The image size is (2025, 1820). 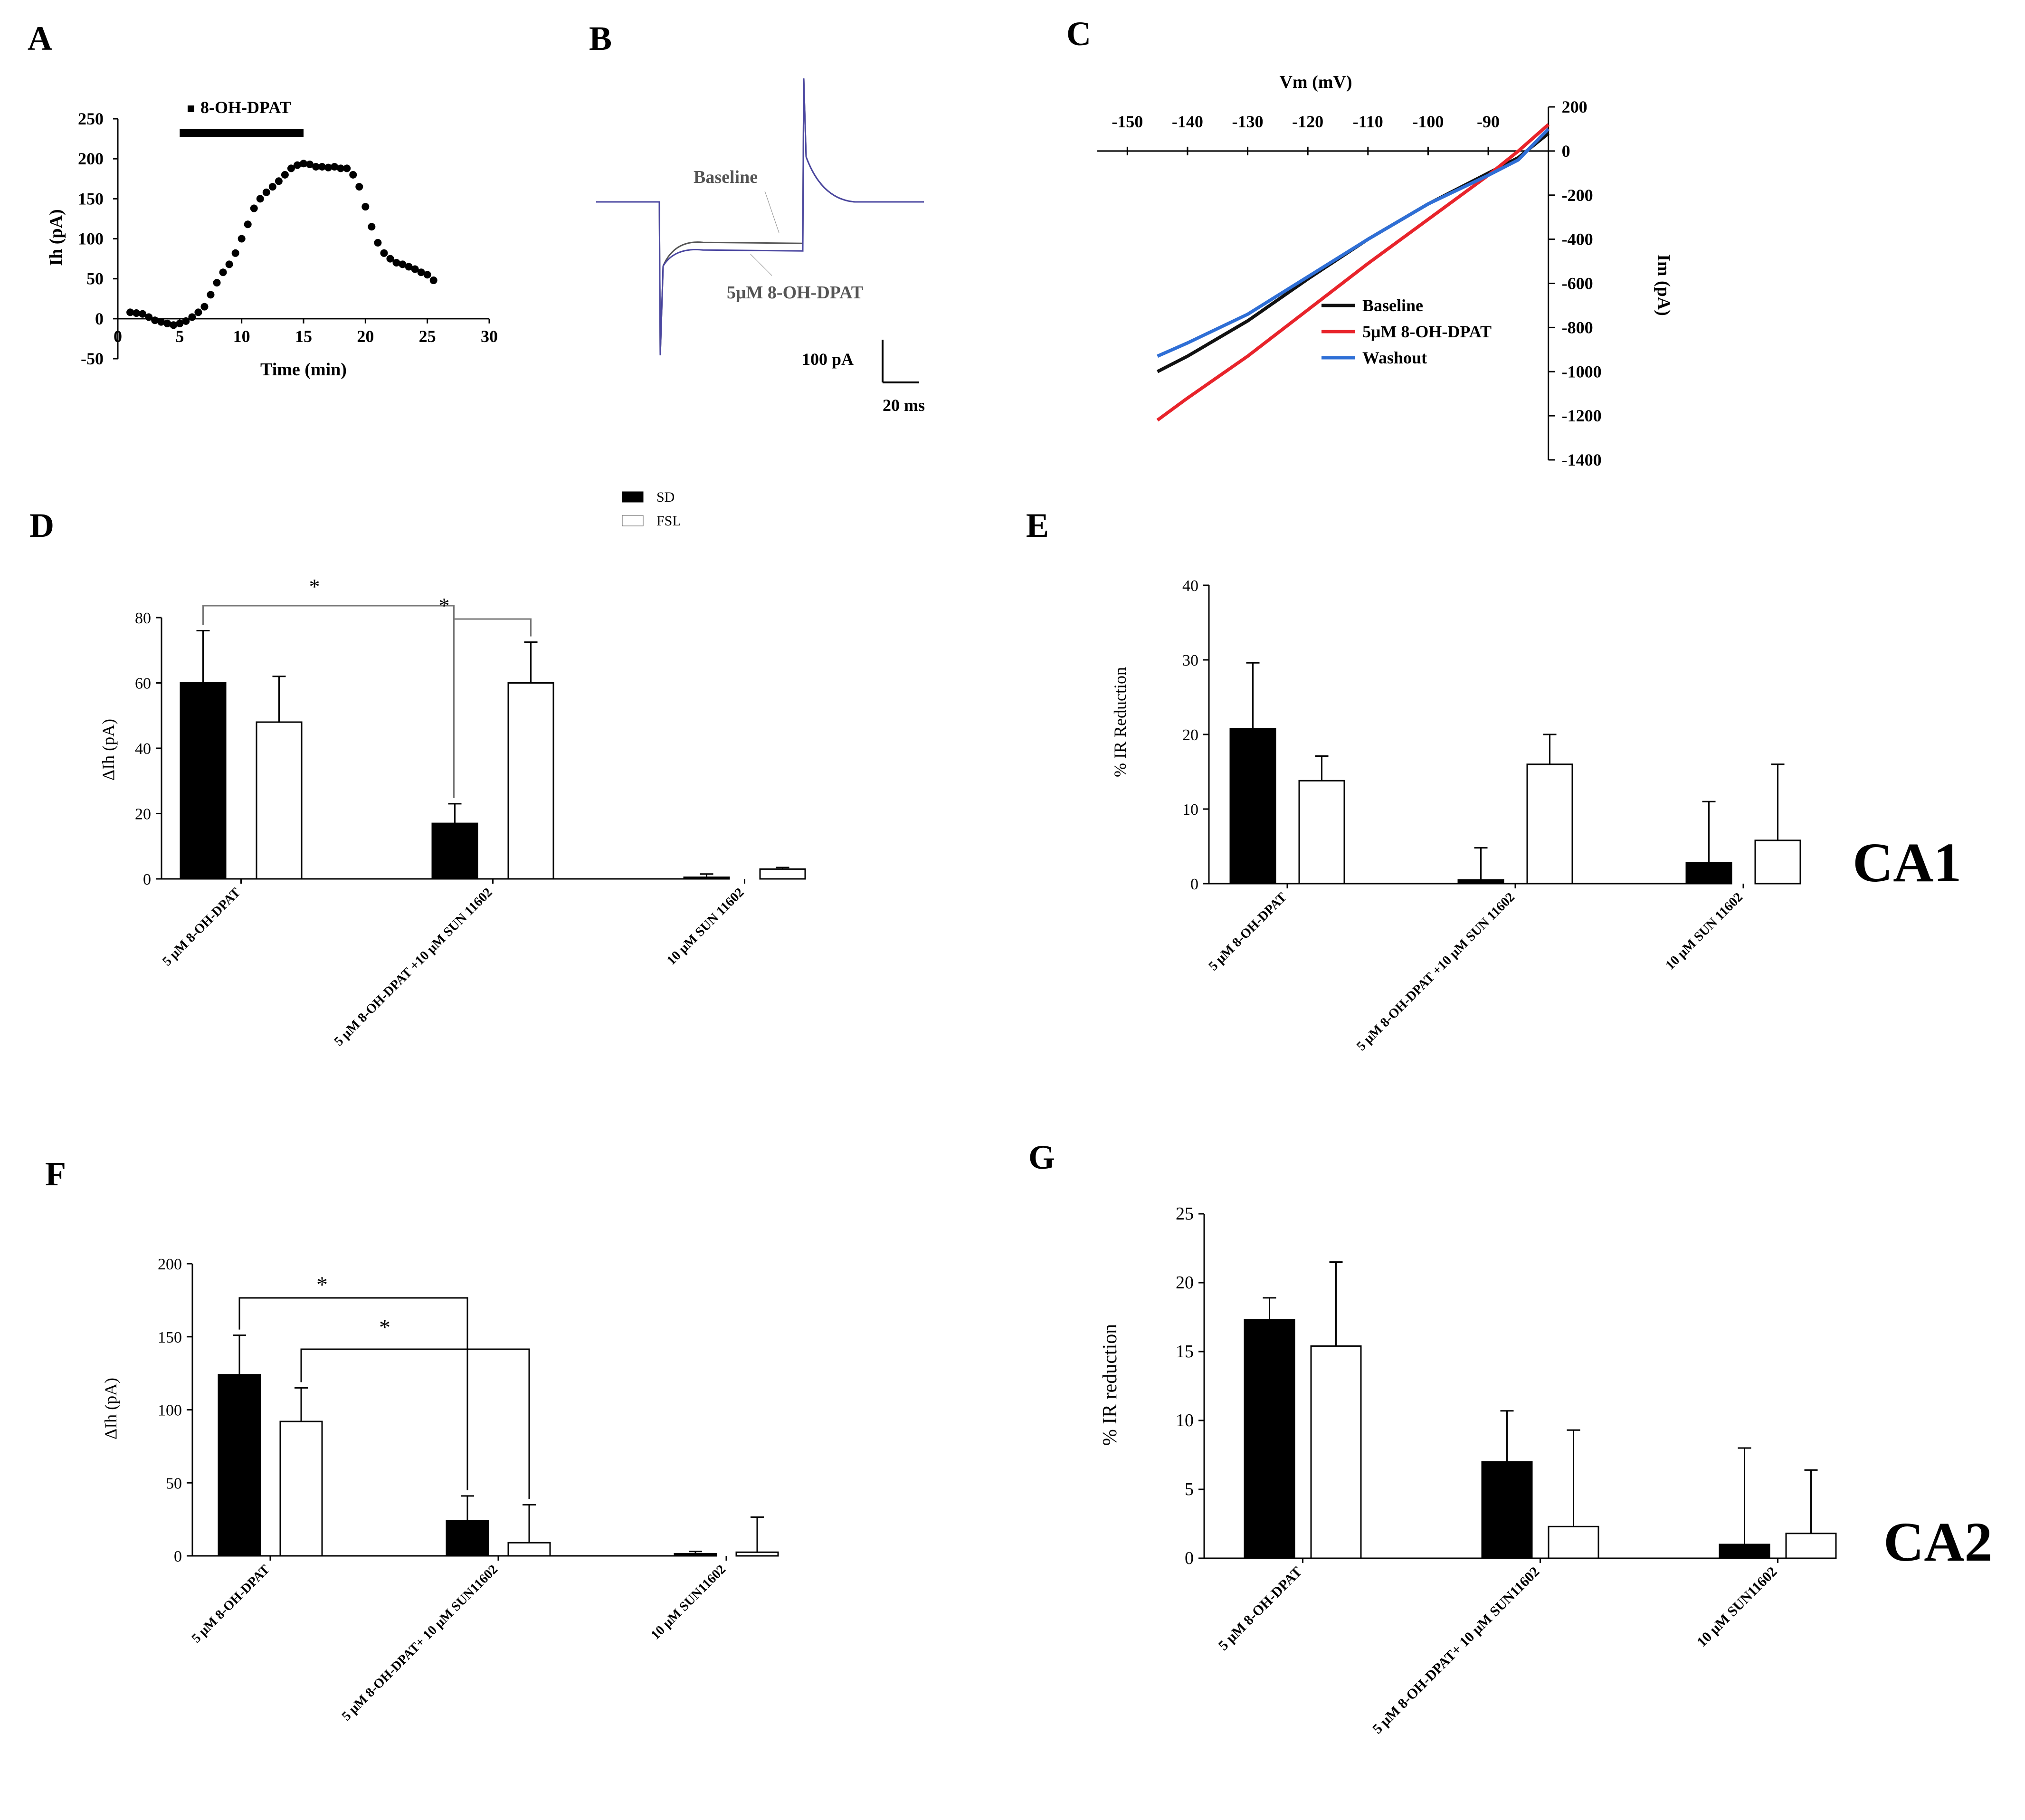 I want to click on f-bar-fsl, so click(x=757, y=1554).